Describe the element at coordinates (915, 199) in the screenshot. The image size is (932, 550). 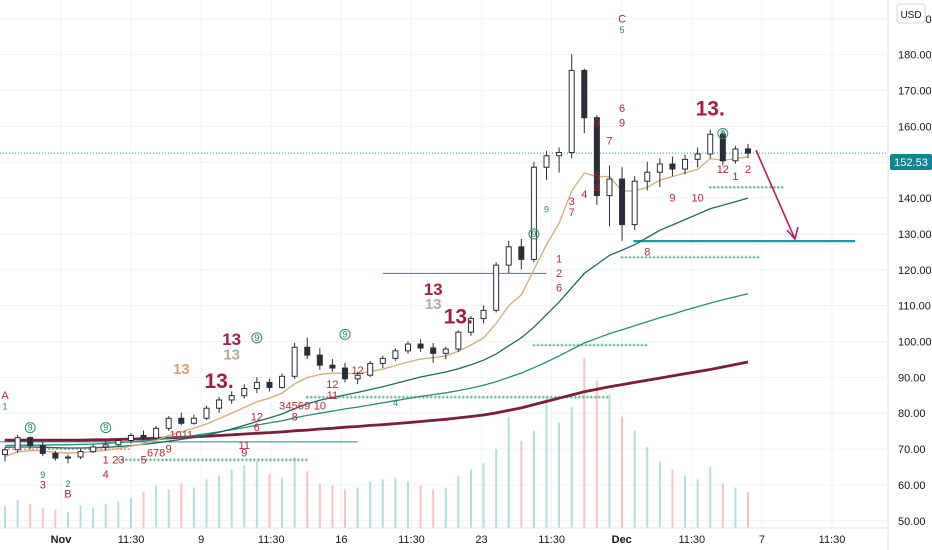
I see `y-tick-label: 140.00` at that location.